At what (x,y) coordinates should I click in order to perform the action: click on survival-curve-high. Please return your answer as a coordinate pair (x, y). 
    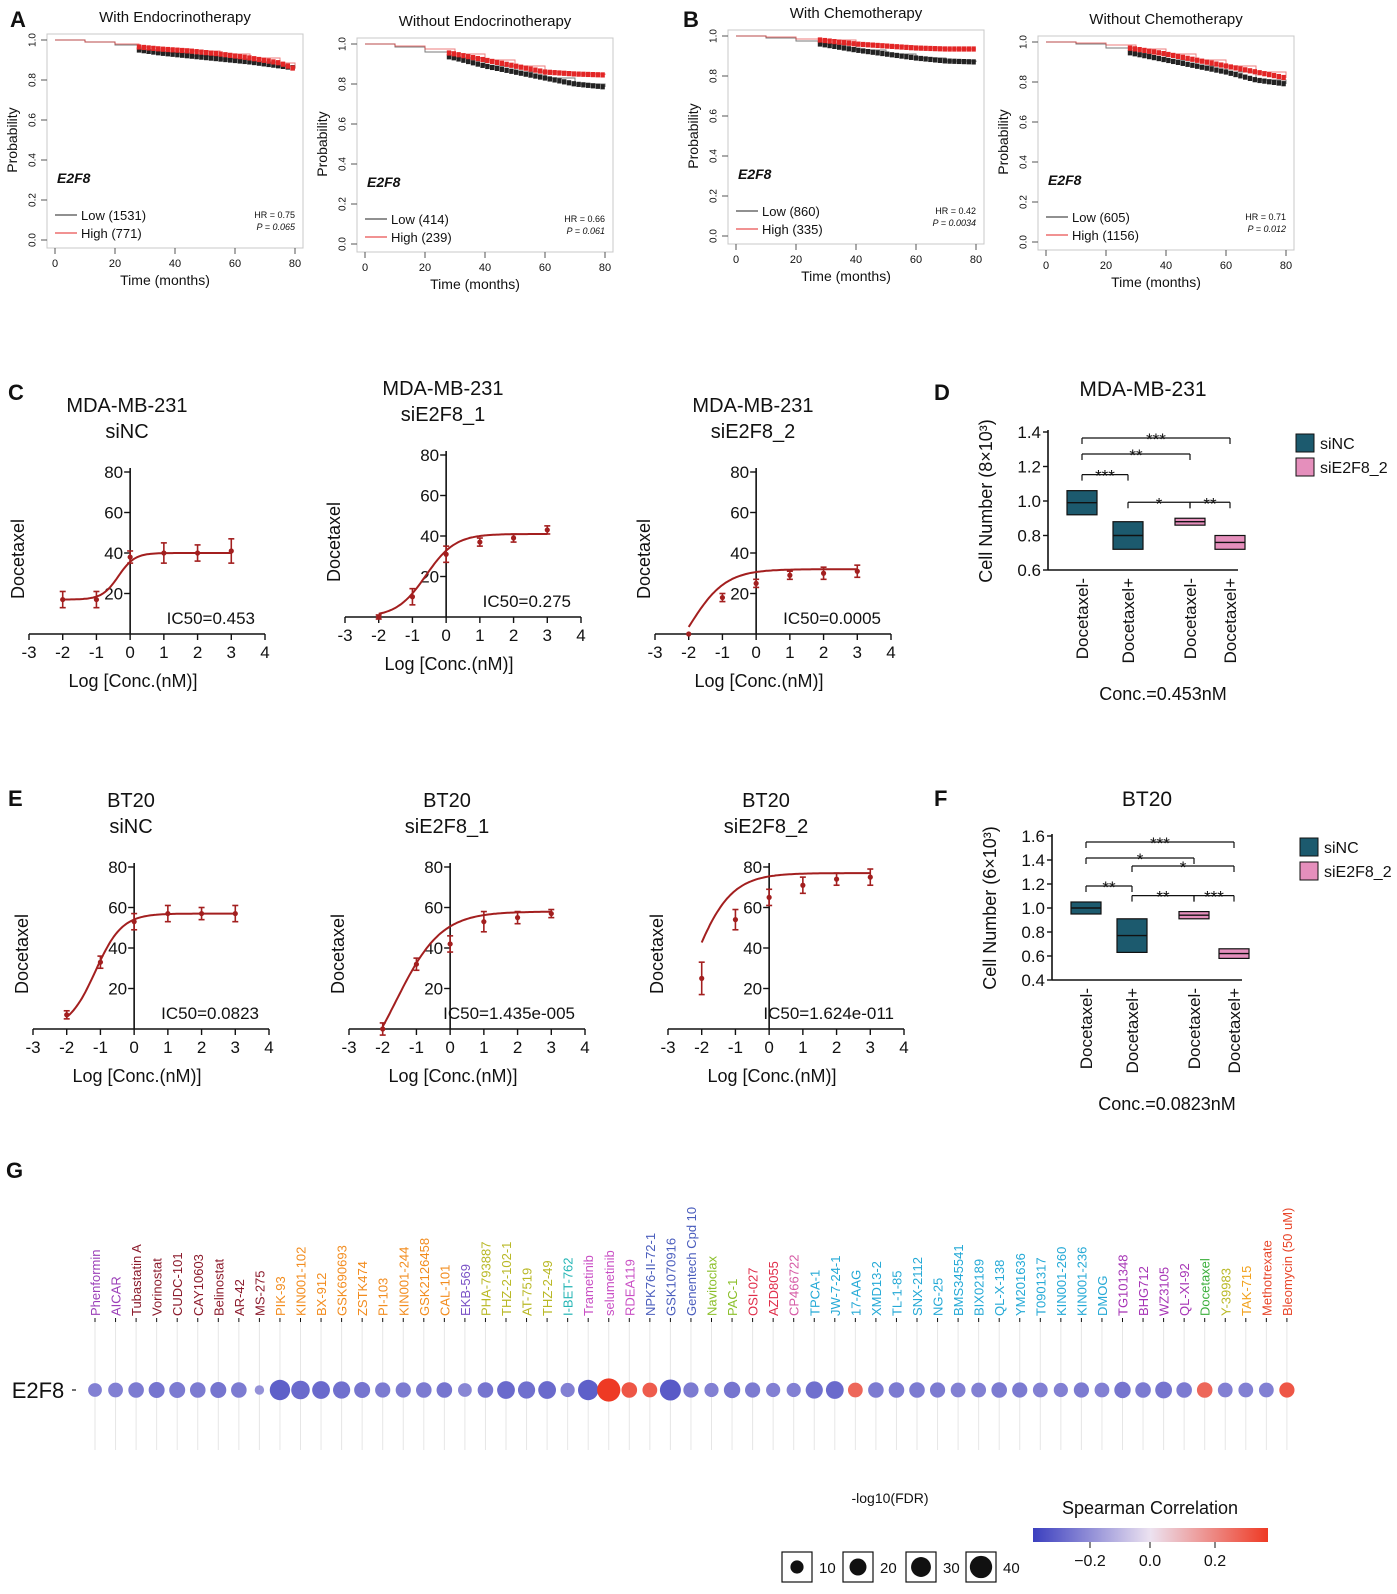
    Looking at the image, I should click on (1166, 59).